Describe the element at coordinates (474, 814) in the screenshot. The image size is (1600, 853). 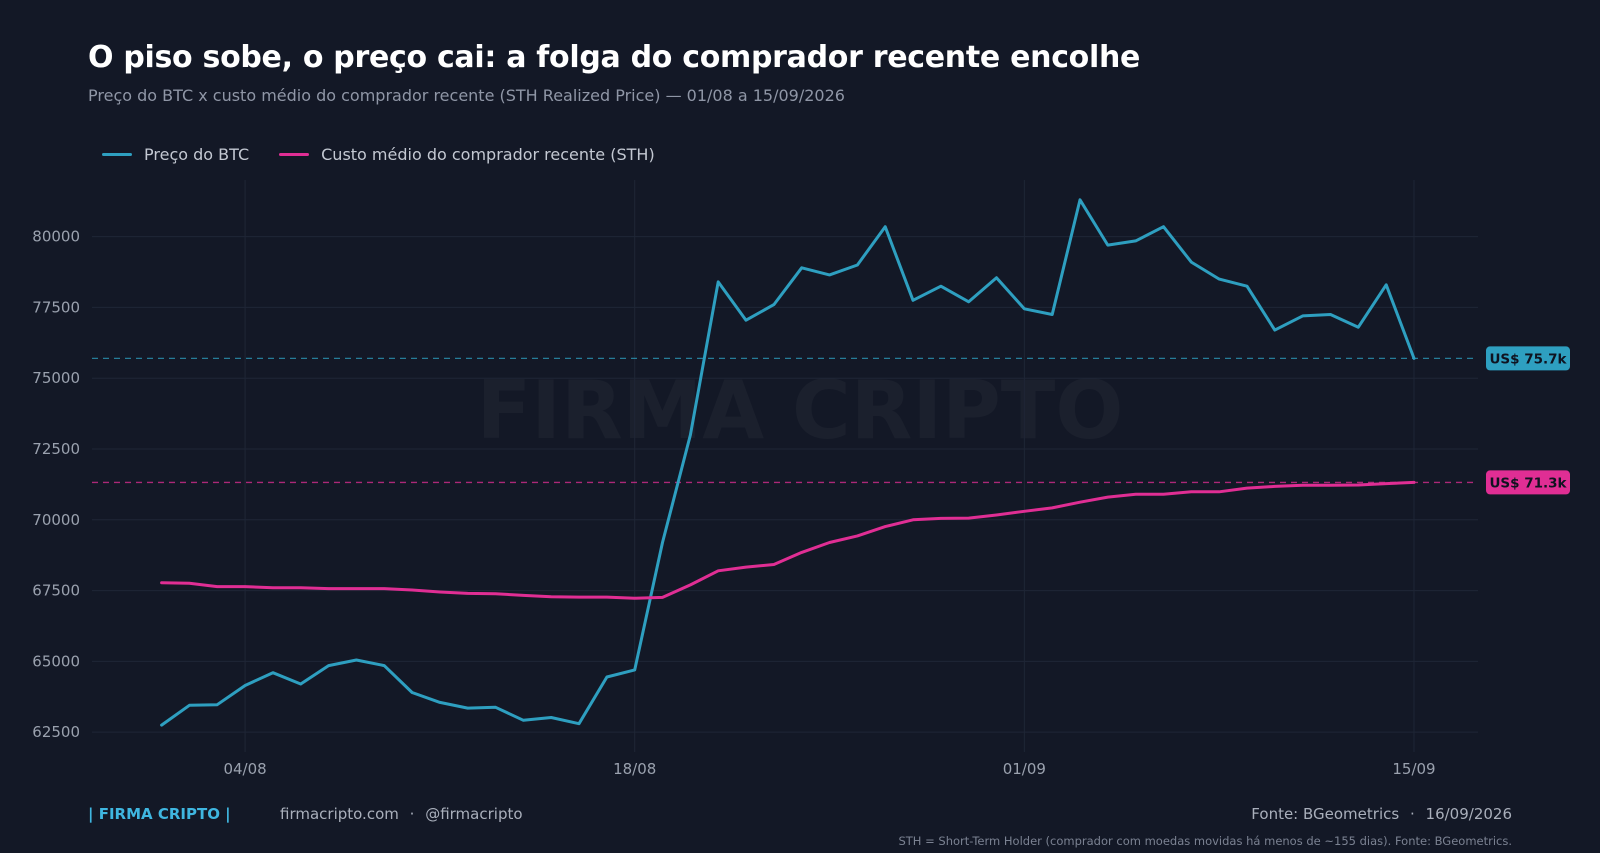
I see `footer-handle: @firmacripto` at that location.